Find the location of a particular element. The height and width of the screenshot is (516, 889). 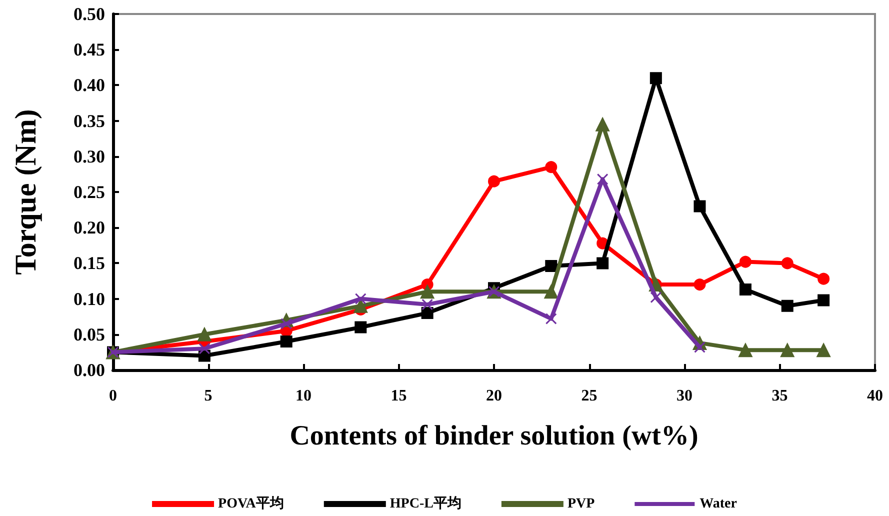

y-tick-label: 0.15 is located at coordinates (89, 263).